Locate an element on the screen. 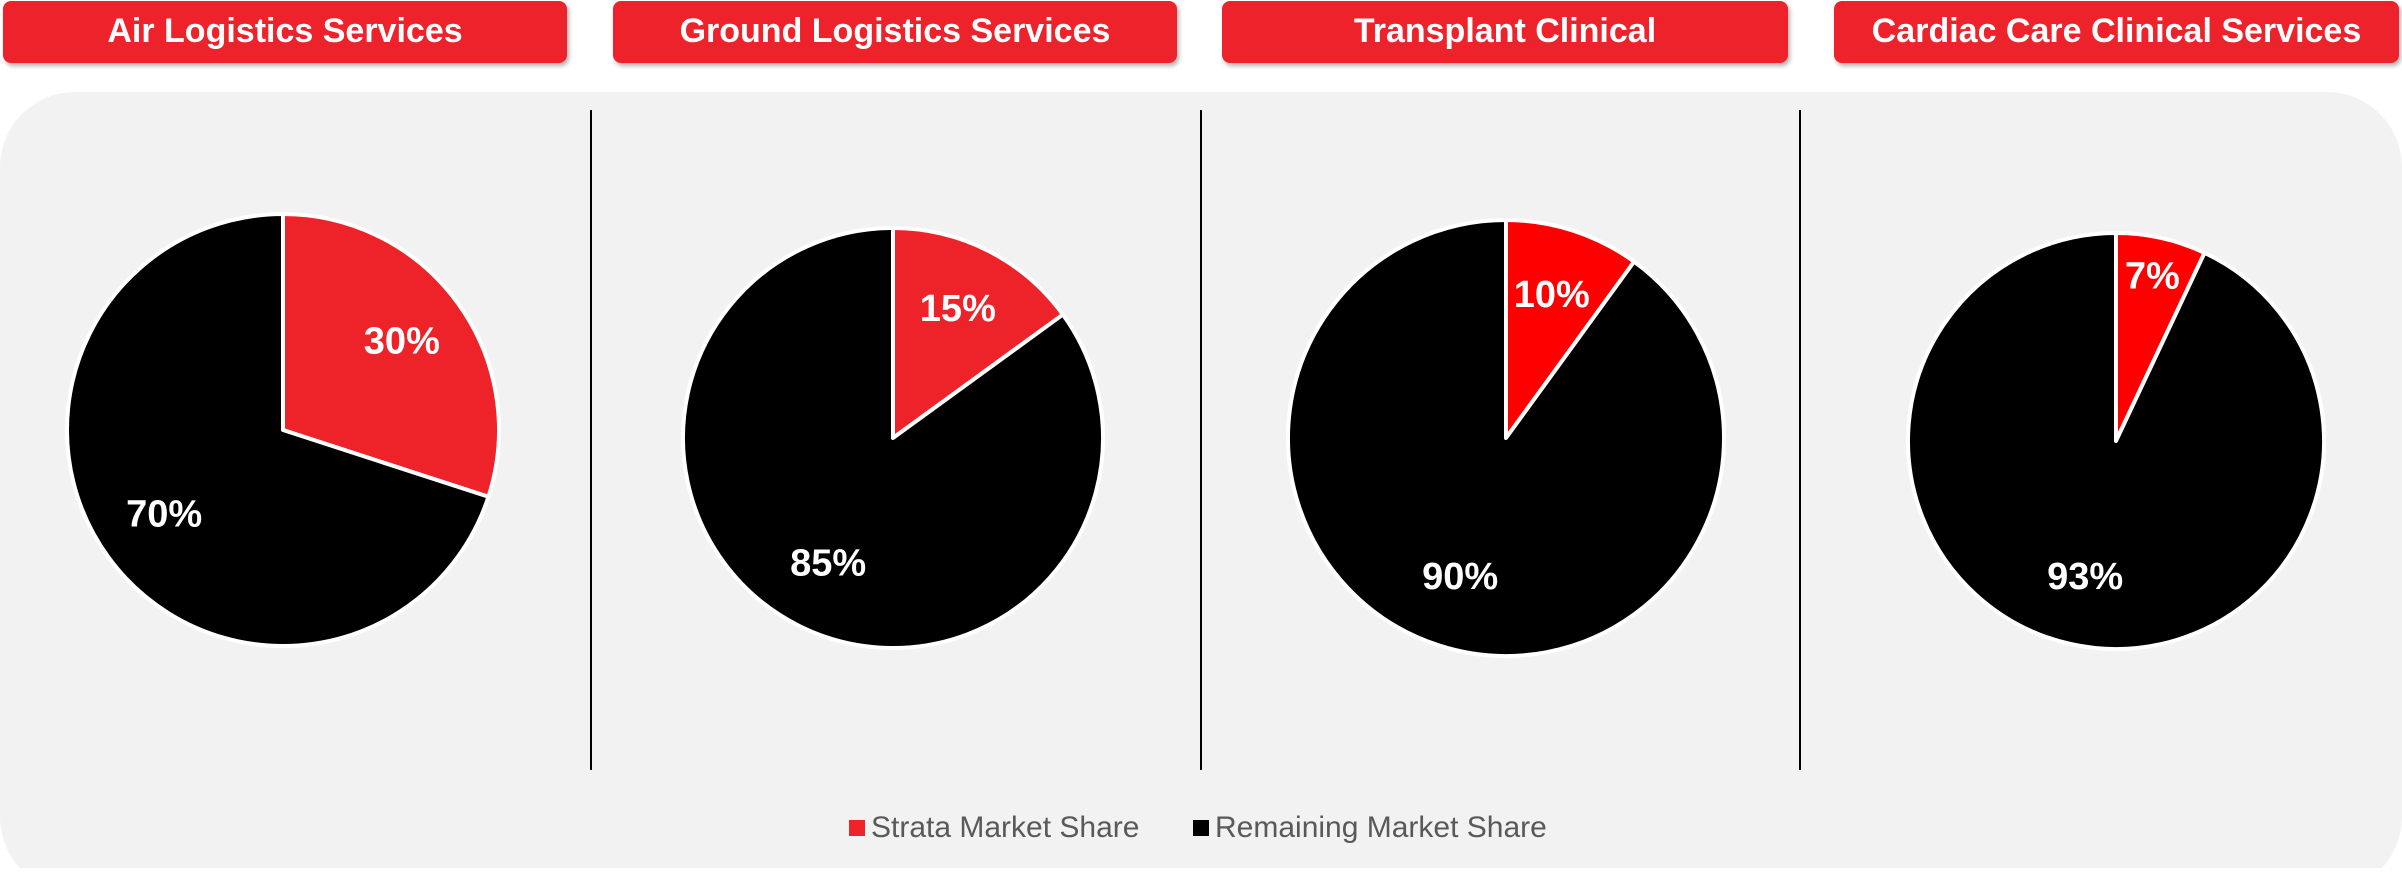 This screenshot has width=2402, height=873. data-label: 30% is located at coordinates (402, 342).